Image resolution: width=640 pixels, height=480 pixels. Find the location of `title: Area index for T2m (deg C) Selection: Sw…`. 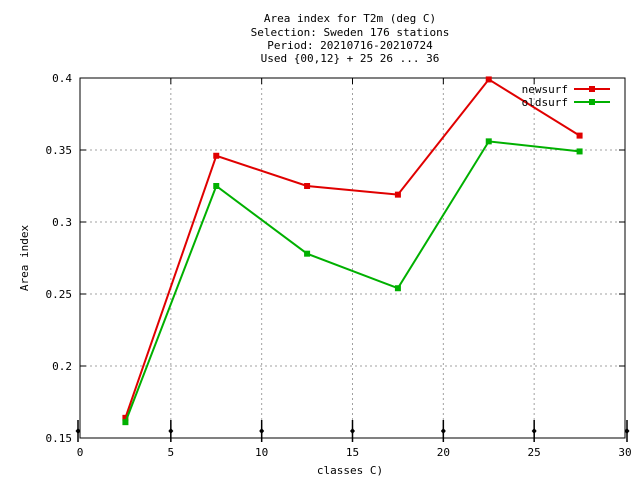

title: Area index for T2m (deg C) Selection: Sw… is located at coordinates (350, 38).